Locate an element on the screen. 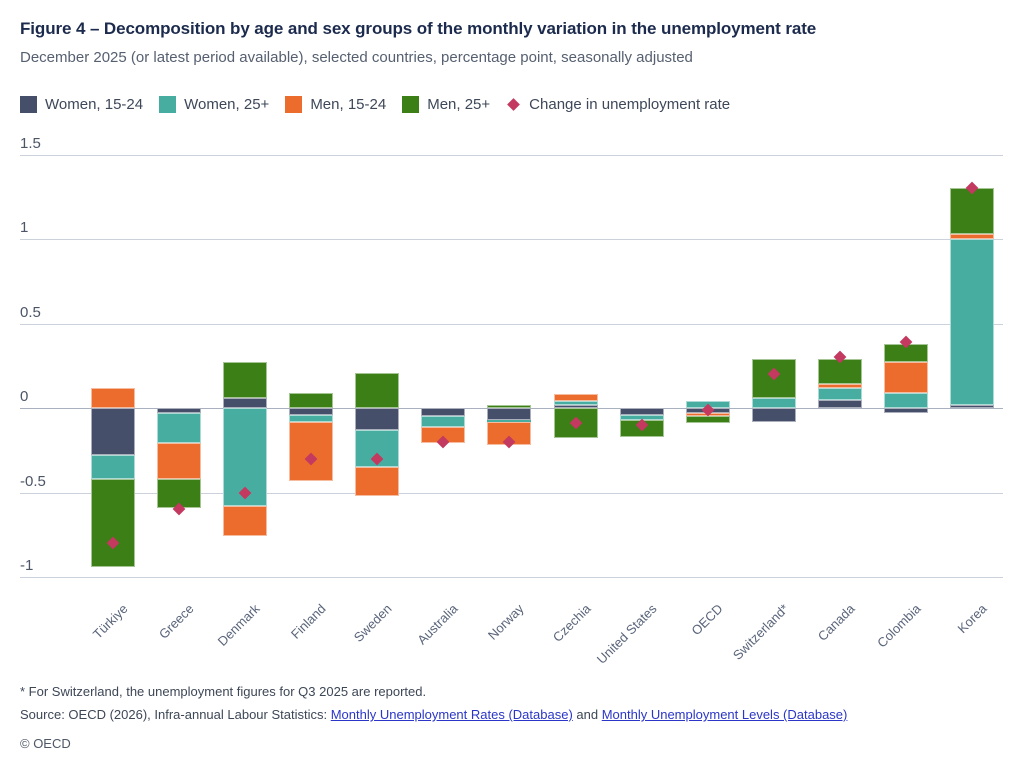 The image size is (1024, 768). legend-item-men-15-24: Men, 15-24 is located at coordinates (335, 104).